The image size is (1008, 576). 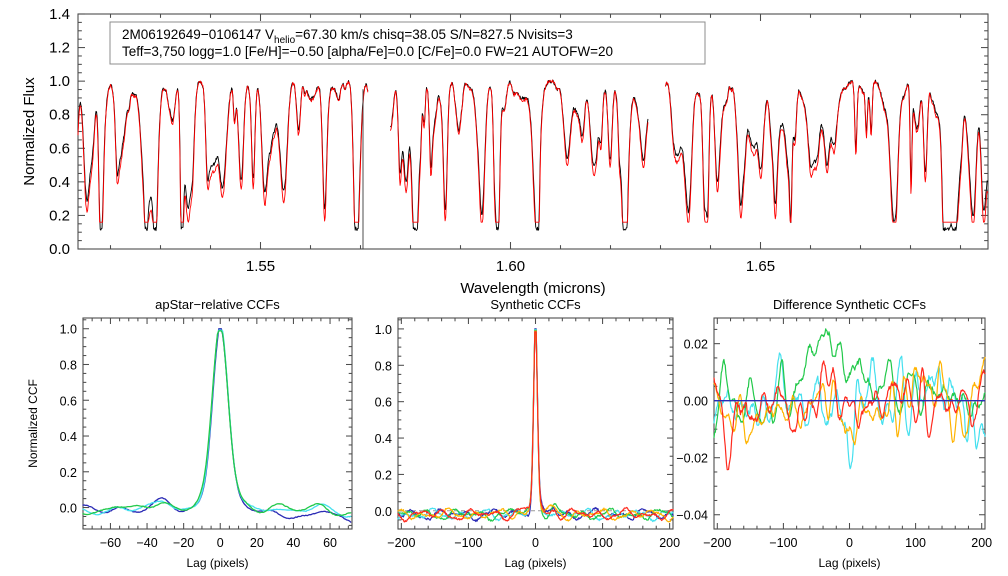 I want to click on difference-ccf-trace-red, so click(x=849, y=415).